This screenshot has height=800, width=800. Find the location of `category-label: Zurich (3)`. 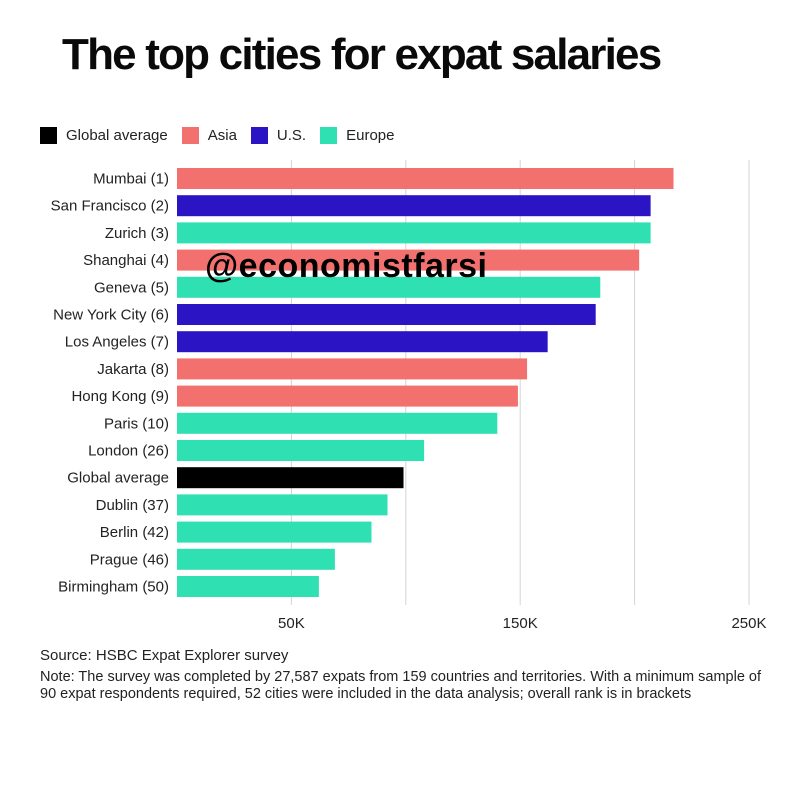

category-label: Zurich (3) is located at coordinates (137, 233).